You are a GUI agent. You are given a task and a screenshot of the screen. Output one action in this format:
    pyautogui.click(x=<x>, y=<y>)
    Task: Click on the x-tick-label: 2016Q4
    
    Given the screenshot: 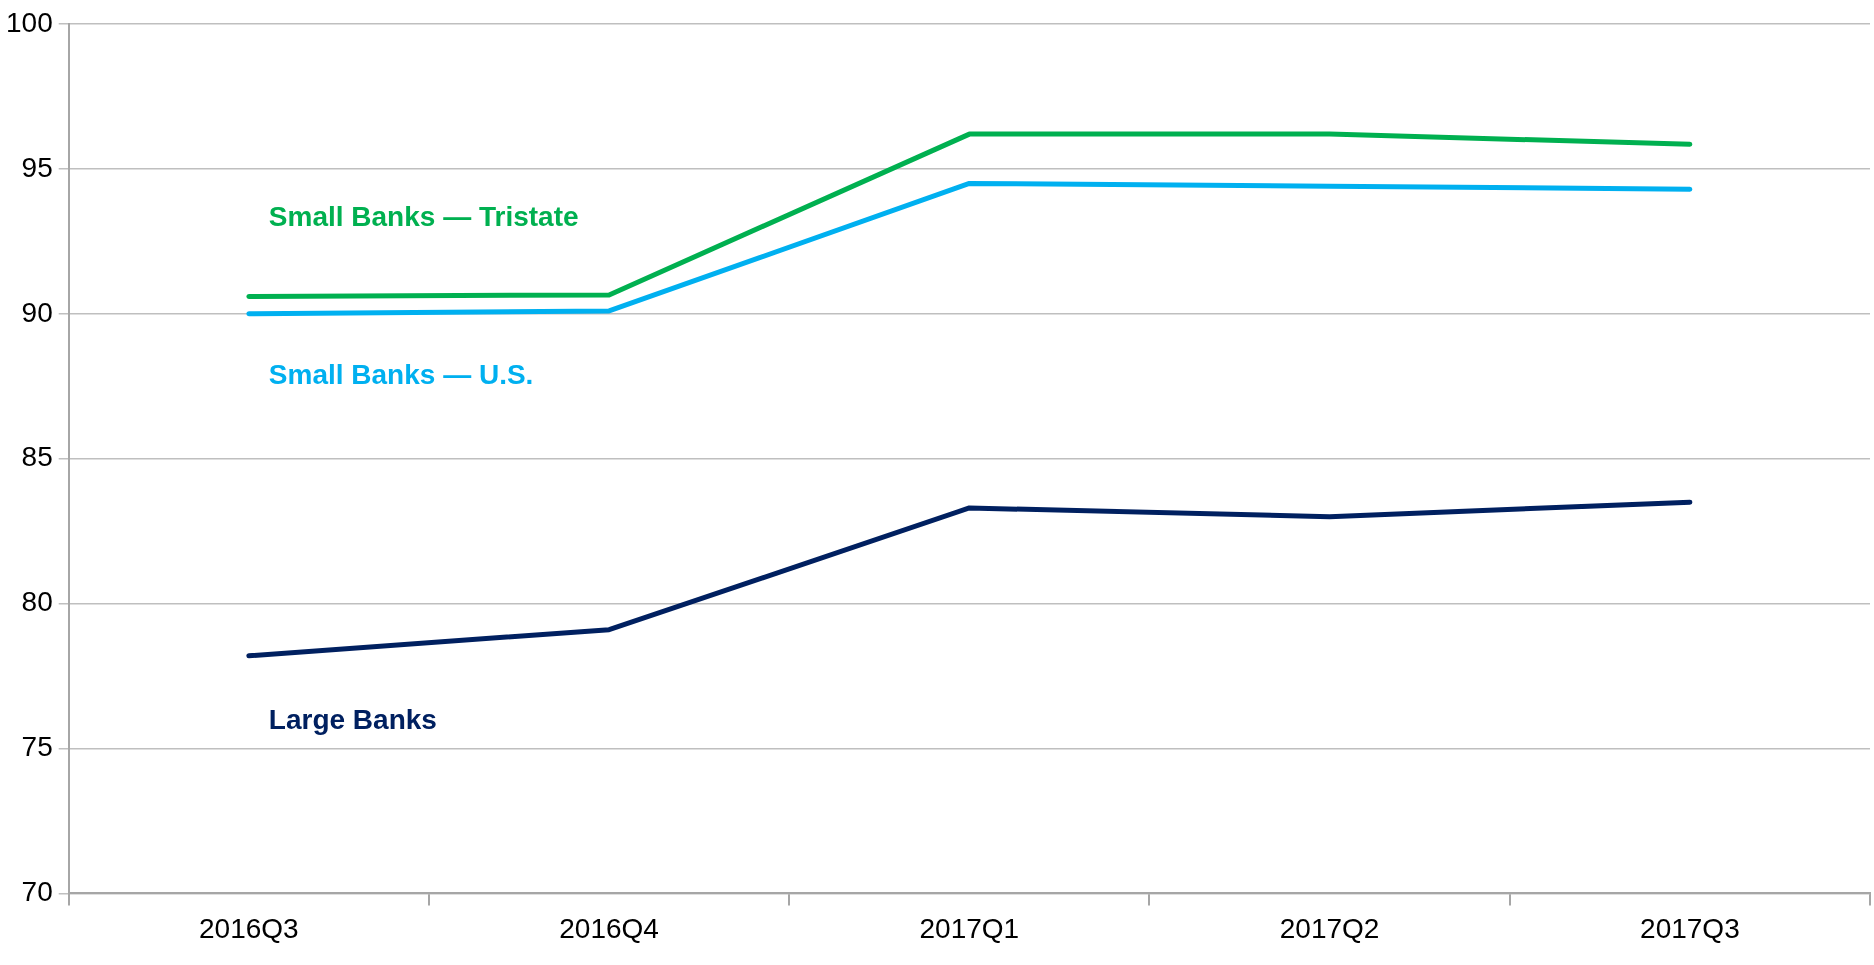 What is the action you would take?
    pyautogui.click(x=609, y=928)
    